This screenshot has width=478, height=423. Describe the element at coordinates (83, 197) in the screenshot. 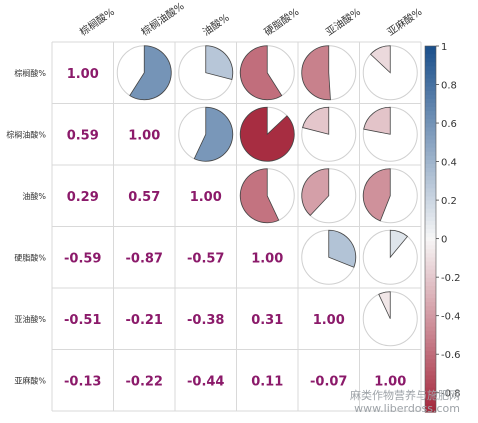

I see `correlation-value: 0.29` at that location.